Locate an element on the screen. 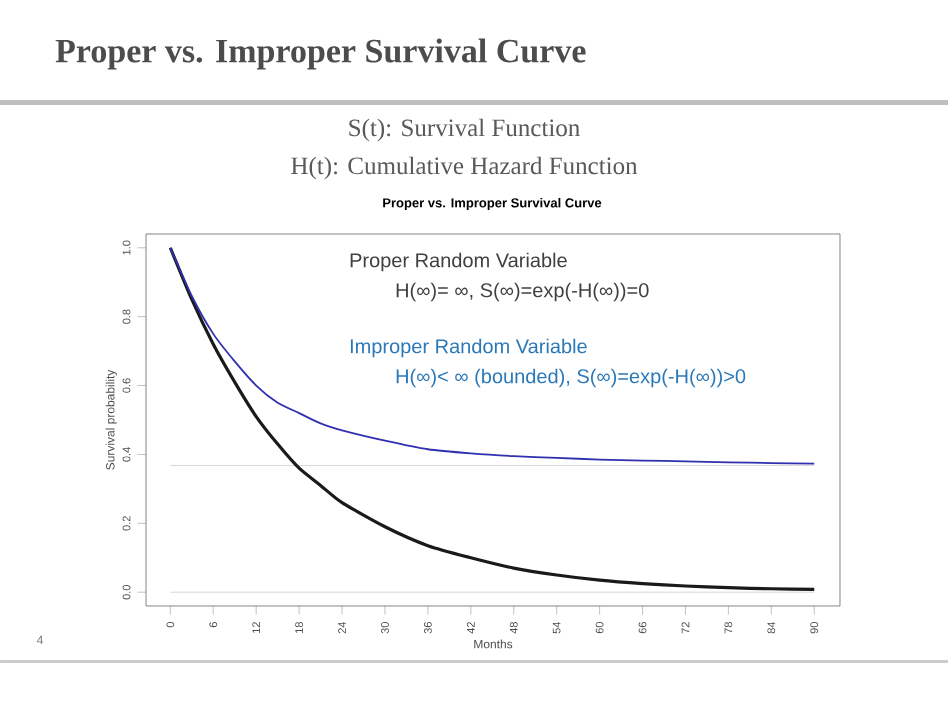  chart-title: Proper vs. Improper Survival Curve is located at coordinates (320, 54).